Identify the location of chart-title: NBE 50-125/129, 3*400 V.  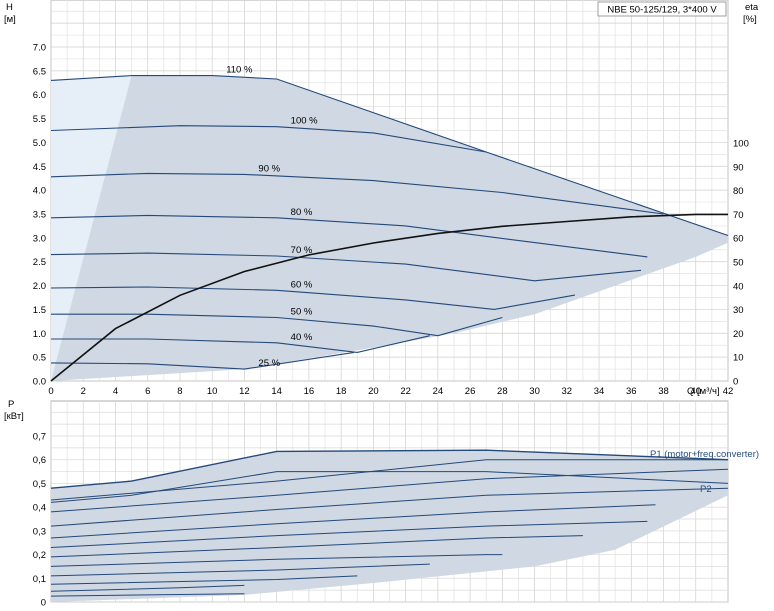
(662, 10).